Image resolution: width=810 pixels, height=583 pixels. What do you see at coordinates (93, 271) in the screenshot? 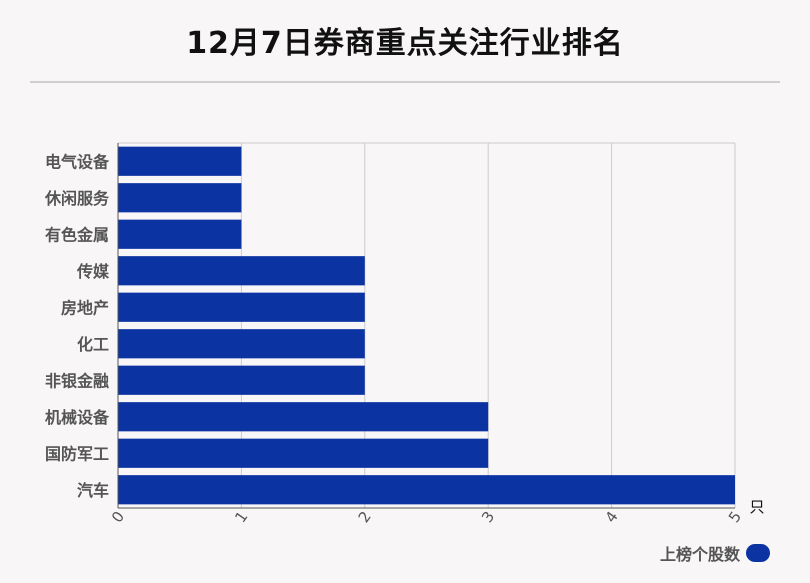
I see `category-label: 传媒` at bounding box center [93, 271].